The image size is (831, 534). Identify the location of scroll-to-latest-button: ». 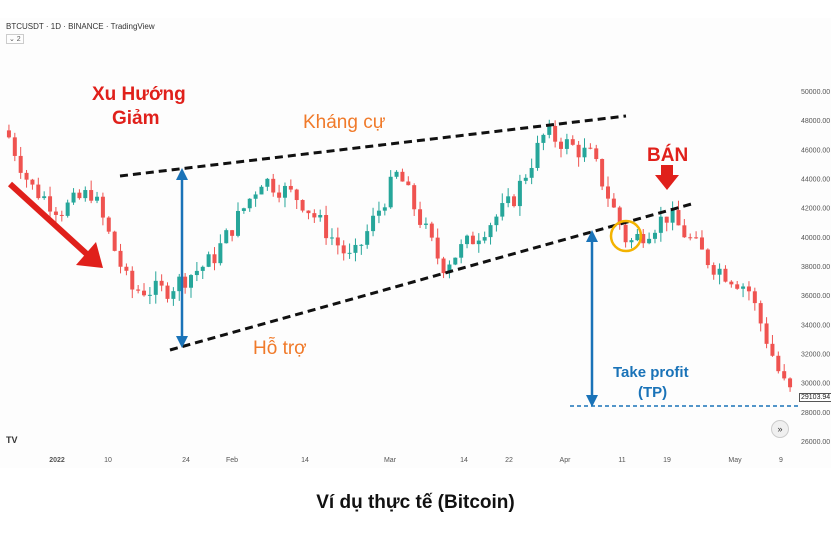
(780, 429).